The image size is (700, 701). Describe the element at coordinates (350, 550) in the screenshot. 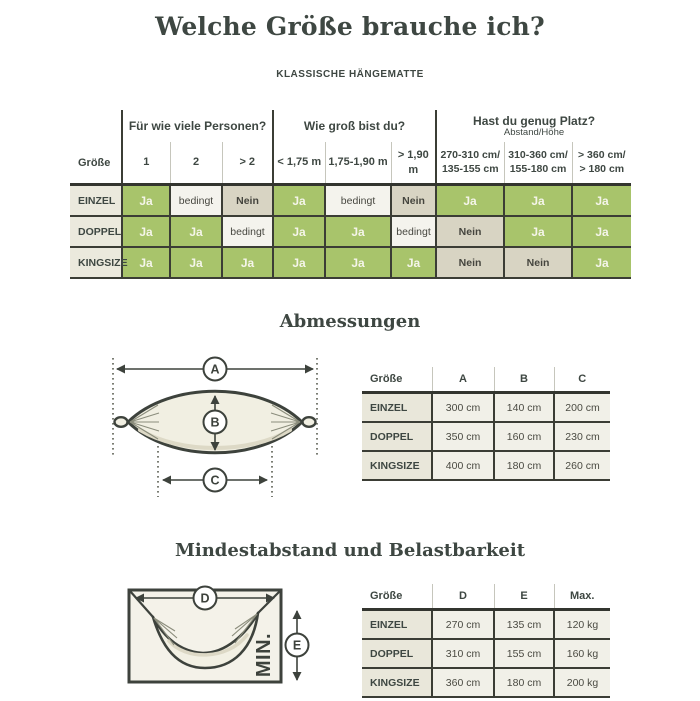

I see `clearance-heading: Mindestabstand und Belastbarkeit` at that location.